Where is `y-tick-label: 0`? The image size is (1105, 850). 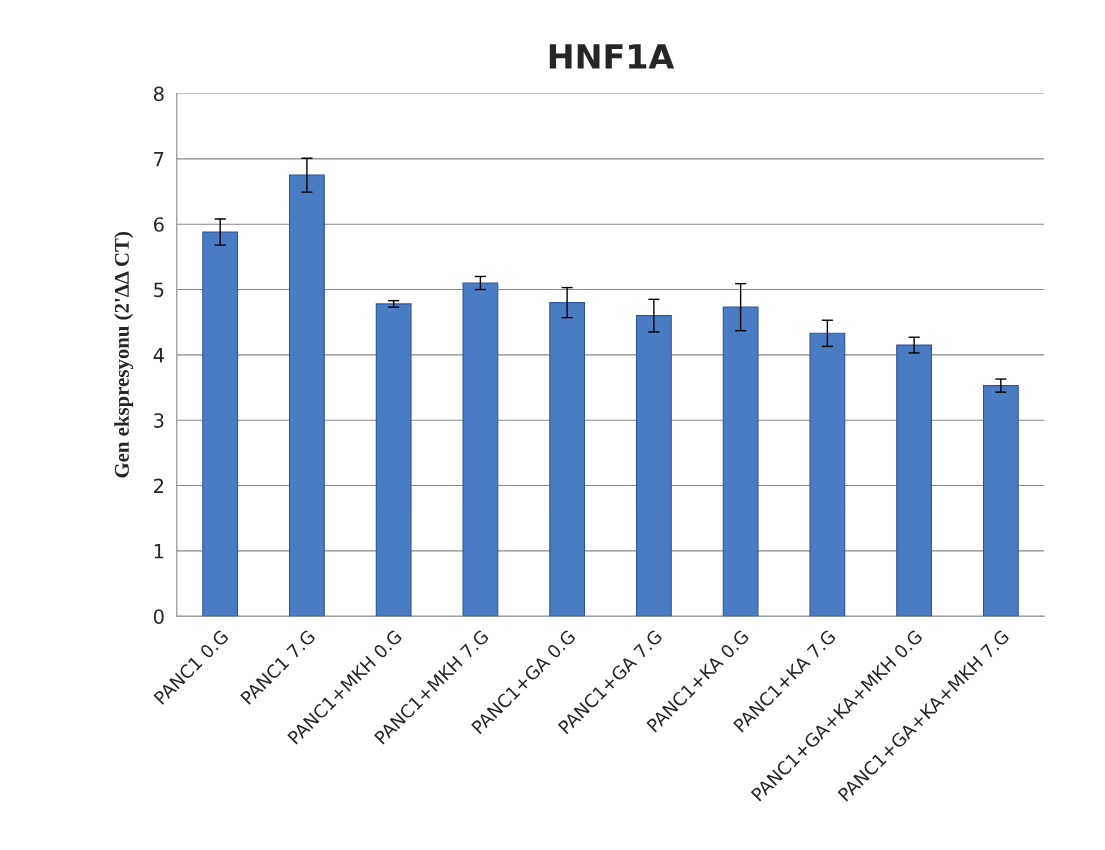
y-tick-label: 0 is located at coordinates (158, 616).